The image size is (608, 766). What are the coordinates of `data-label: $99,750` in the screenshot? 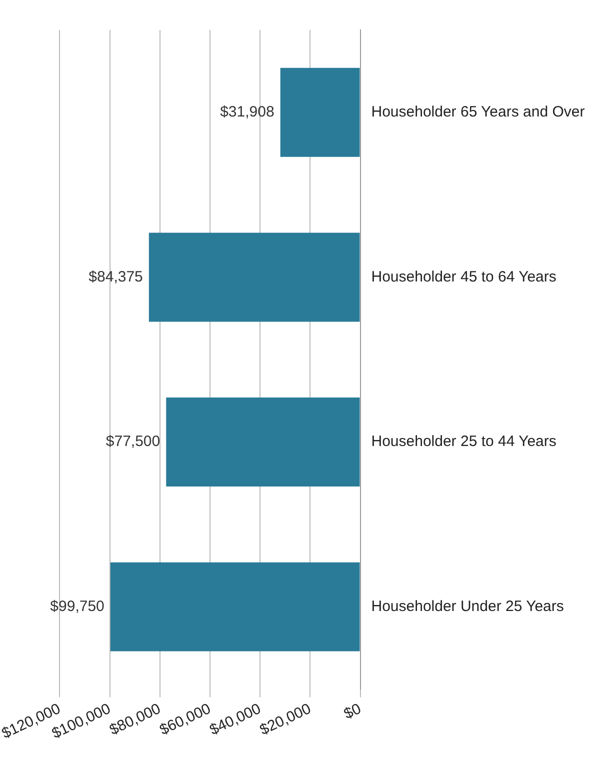 It's located at (77, 606).